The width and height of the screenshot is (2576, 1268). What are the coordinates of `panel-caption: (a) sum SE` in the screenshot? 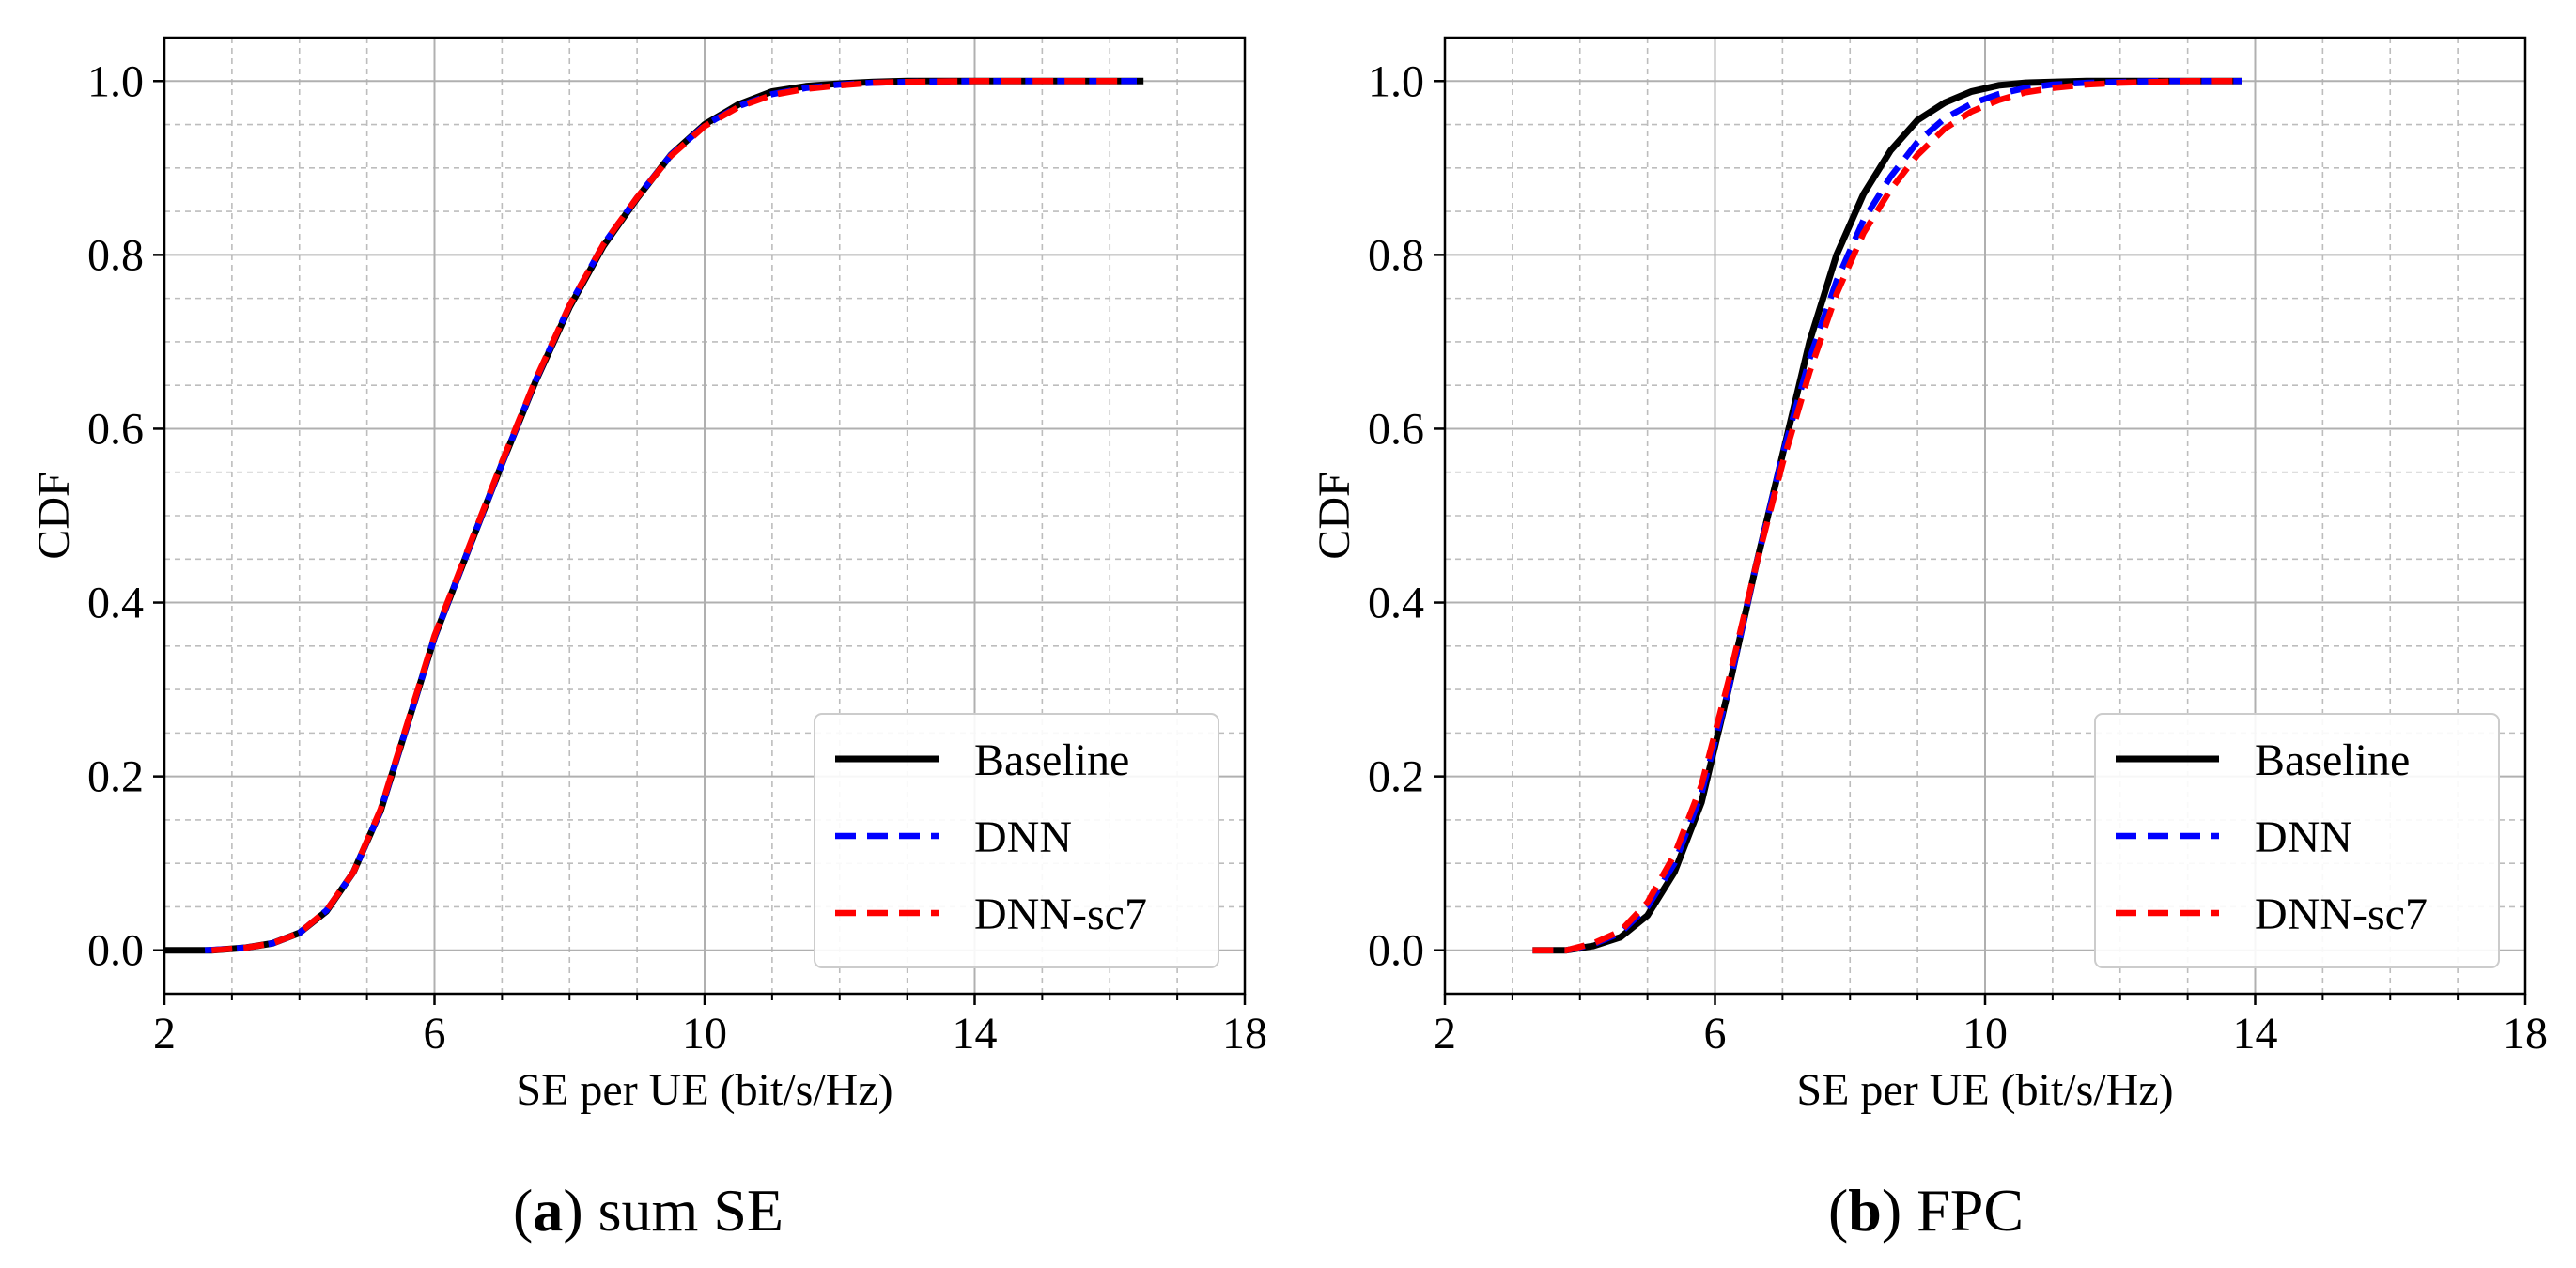 It's located at (648, 1210).